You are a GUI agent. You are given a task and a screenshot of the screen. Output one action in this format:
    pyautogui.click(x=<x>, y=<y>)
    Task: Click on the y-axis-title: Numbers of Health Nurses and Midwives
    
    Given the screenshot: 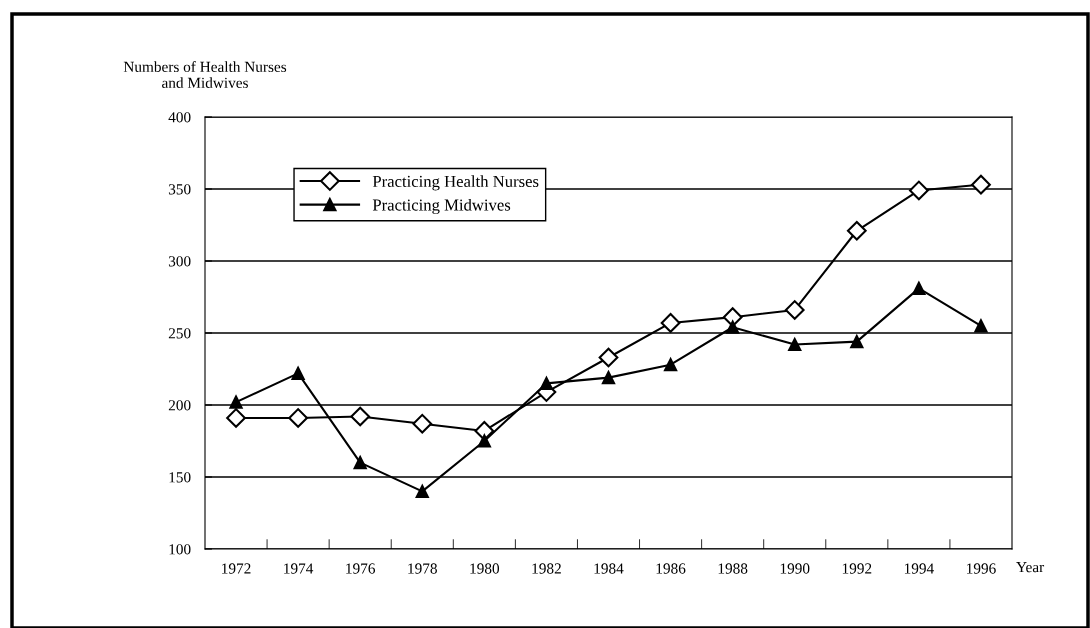 What is the action you would take?
    pyautogui.click(x=205, y=74)
    